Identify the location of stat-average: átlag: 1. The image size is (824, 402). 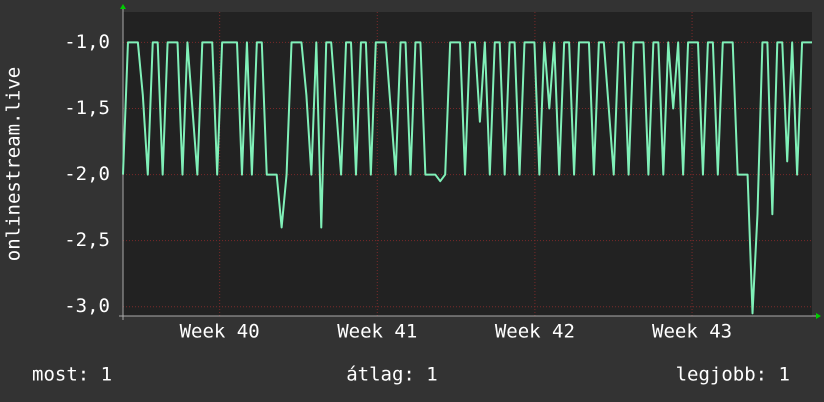
(392, 375).